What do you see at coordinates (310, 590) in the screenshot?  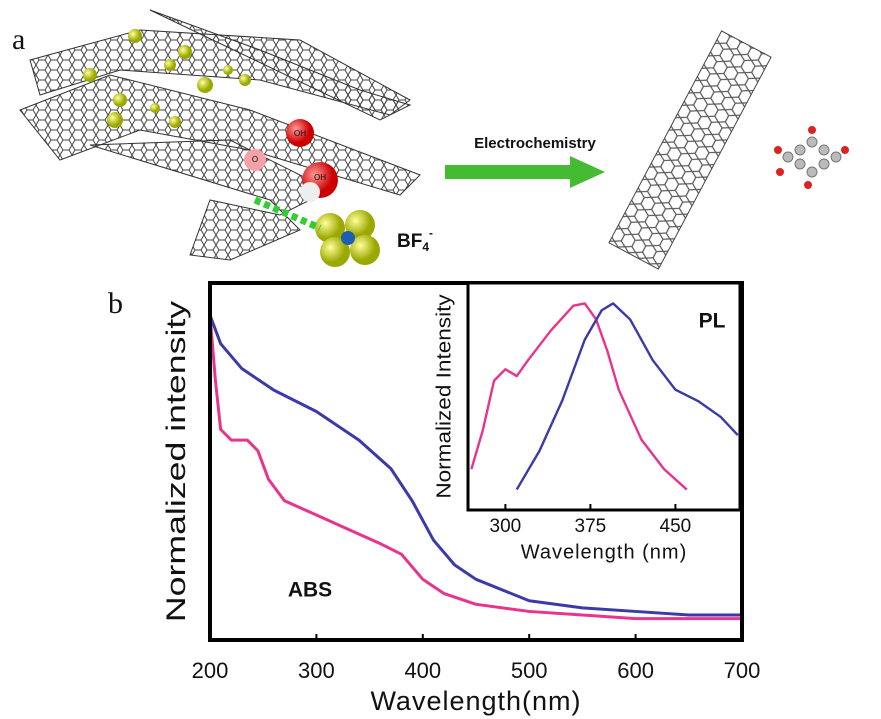 I see `annotation: ABS` at bounding box center [310, 590].